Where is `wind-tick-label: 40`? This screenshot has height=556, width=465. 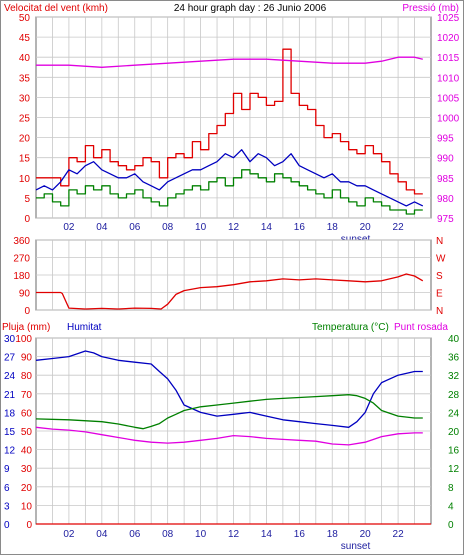 wind-tick-label: 40 is located at coordinates (25, 58).